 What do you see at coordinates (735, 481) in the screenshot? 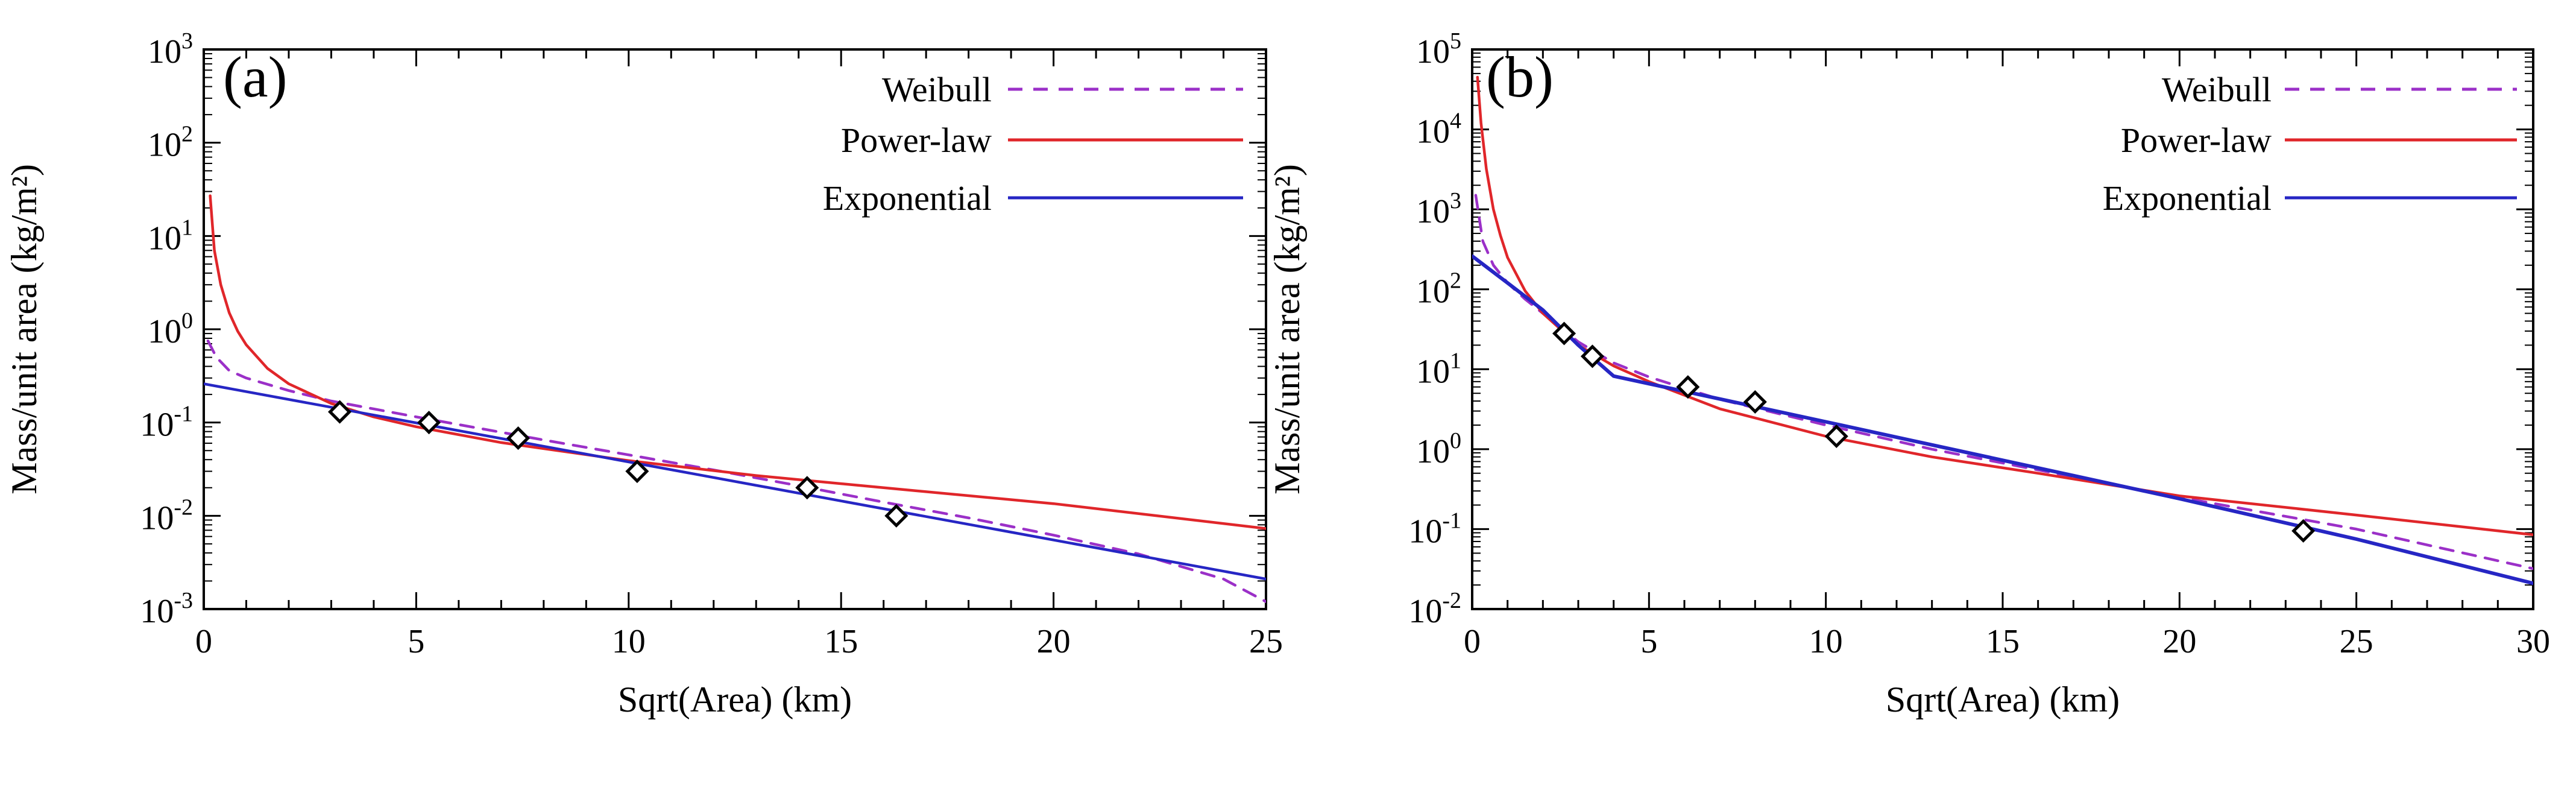
I see `series-line-exponential` at bounding box center [735, 481].